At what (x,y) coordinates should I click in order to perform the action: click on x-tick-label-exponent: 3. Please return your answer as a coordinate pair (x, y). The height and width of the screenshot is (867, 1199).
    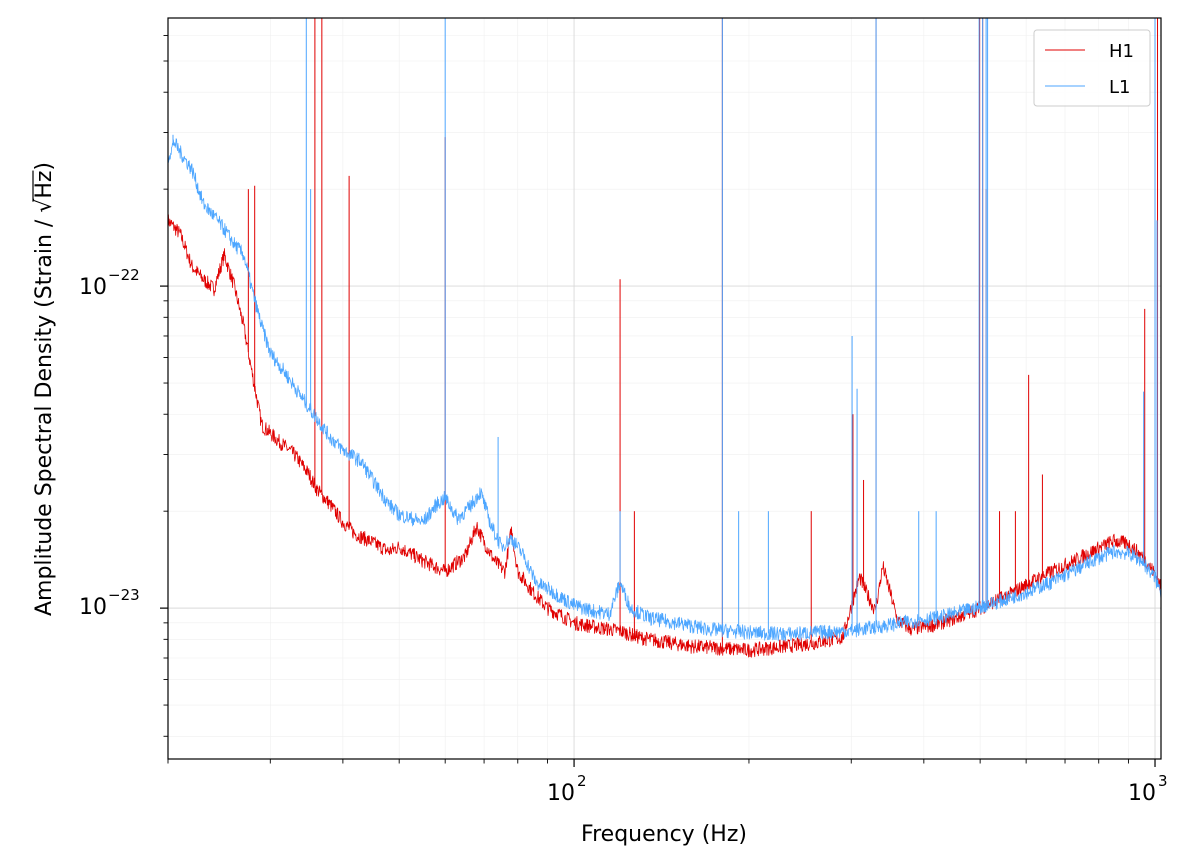
    Looking at the image, I should click on (1163, 781).